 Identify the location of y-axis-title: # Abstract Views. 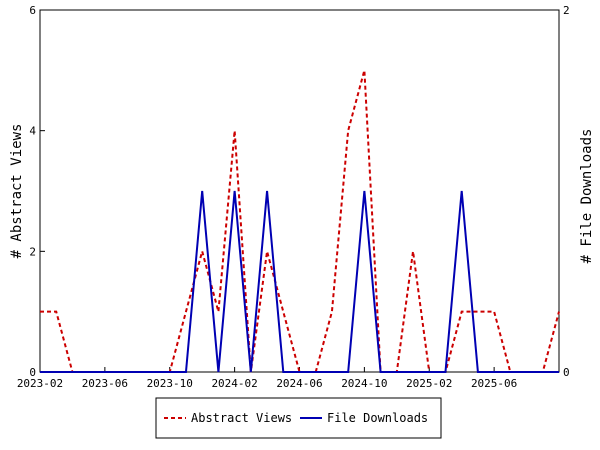
(17, 191).